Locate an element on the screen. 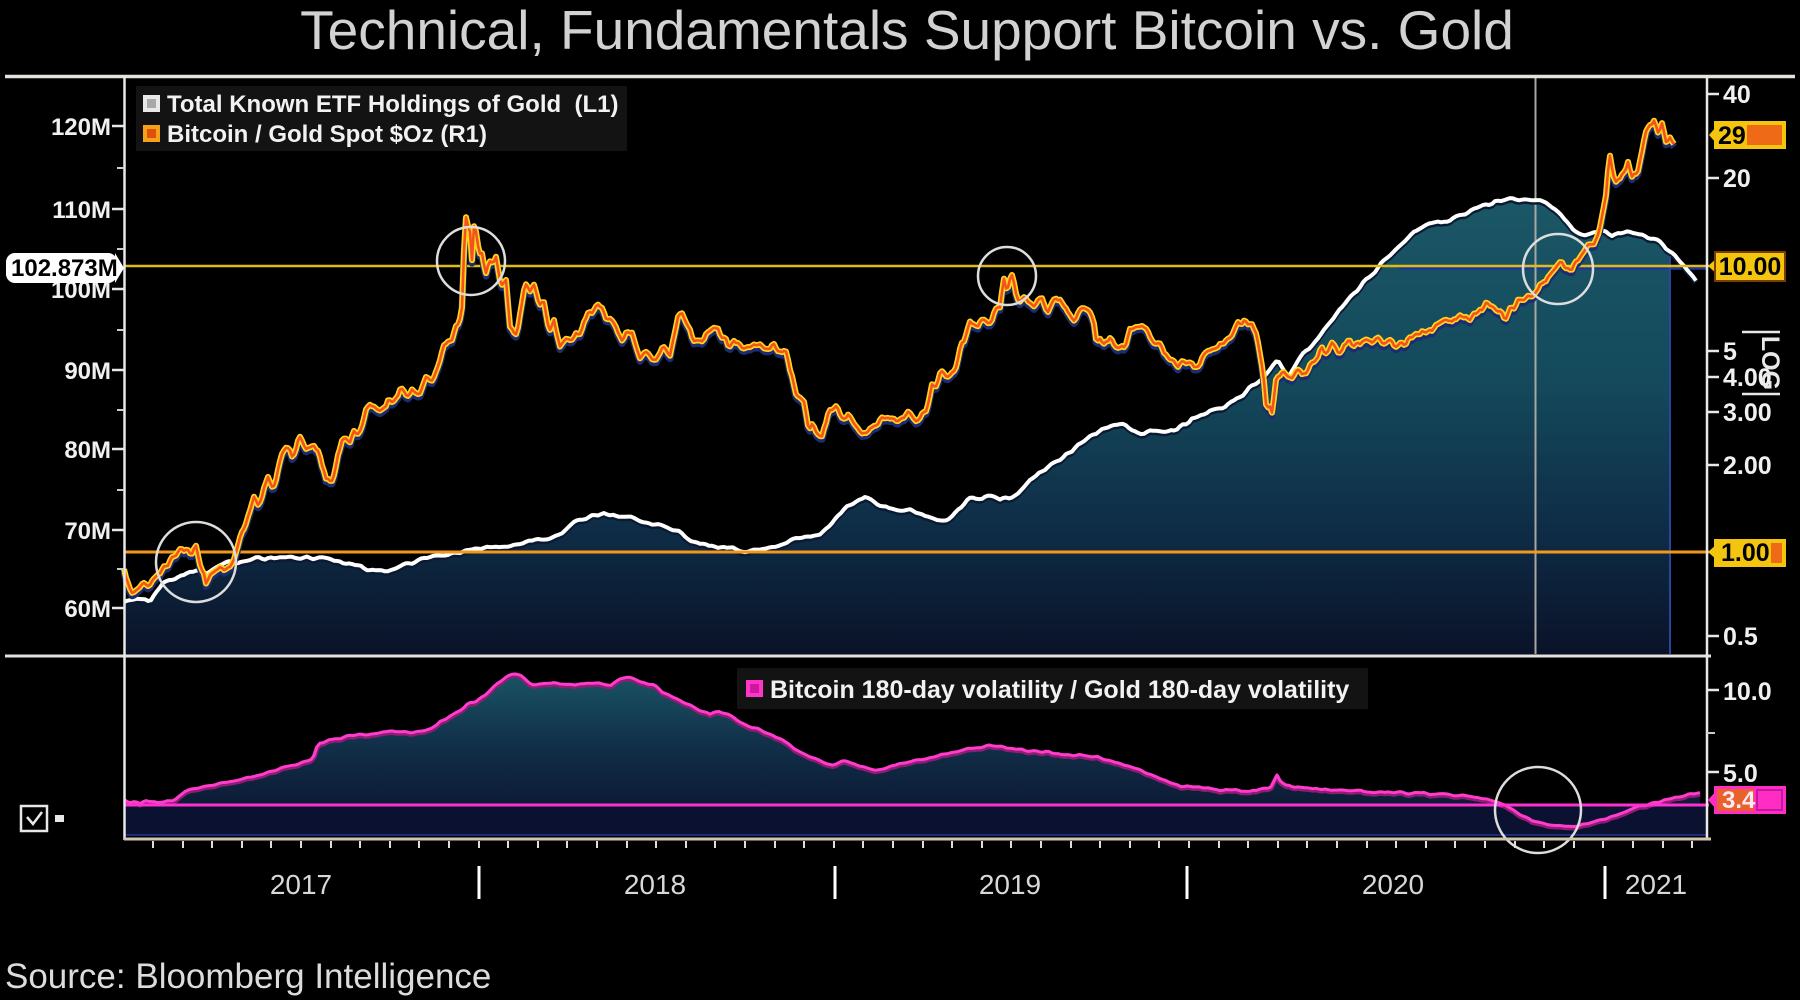  svg-text: LOG is located at coordinates (1770, 363).